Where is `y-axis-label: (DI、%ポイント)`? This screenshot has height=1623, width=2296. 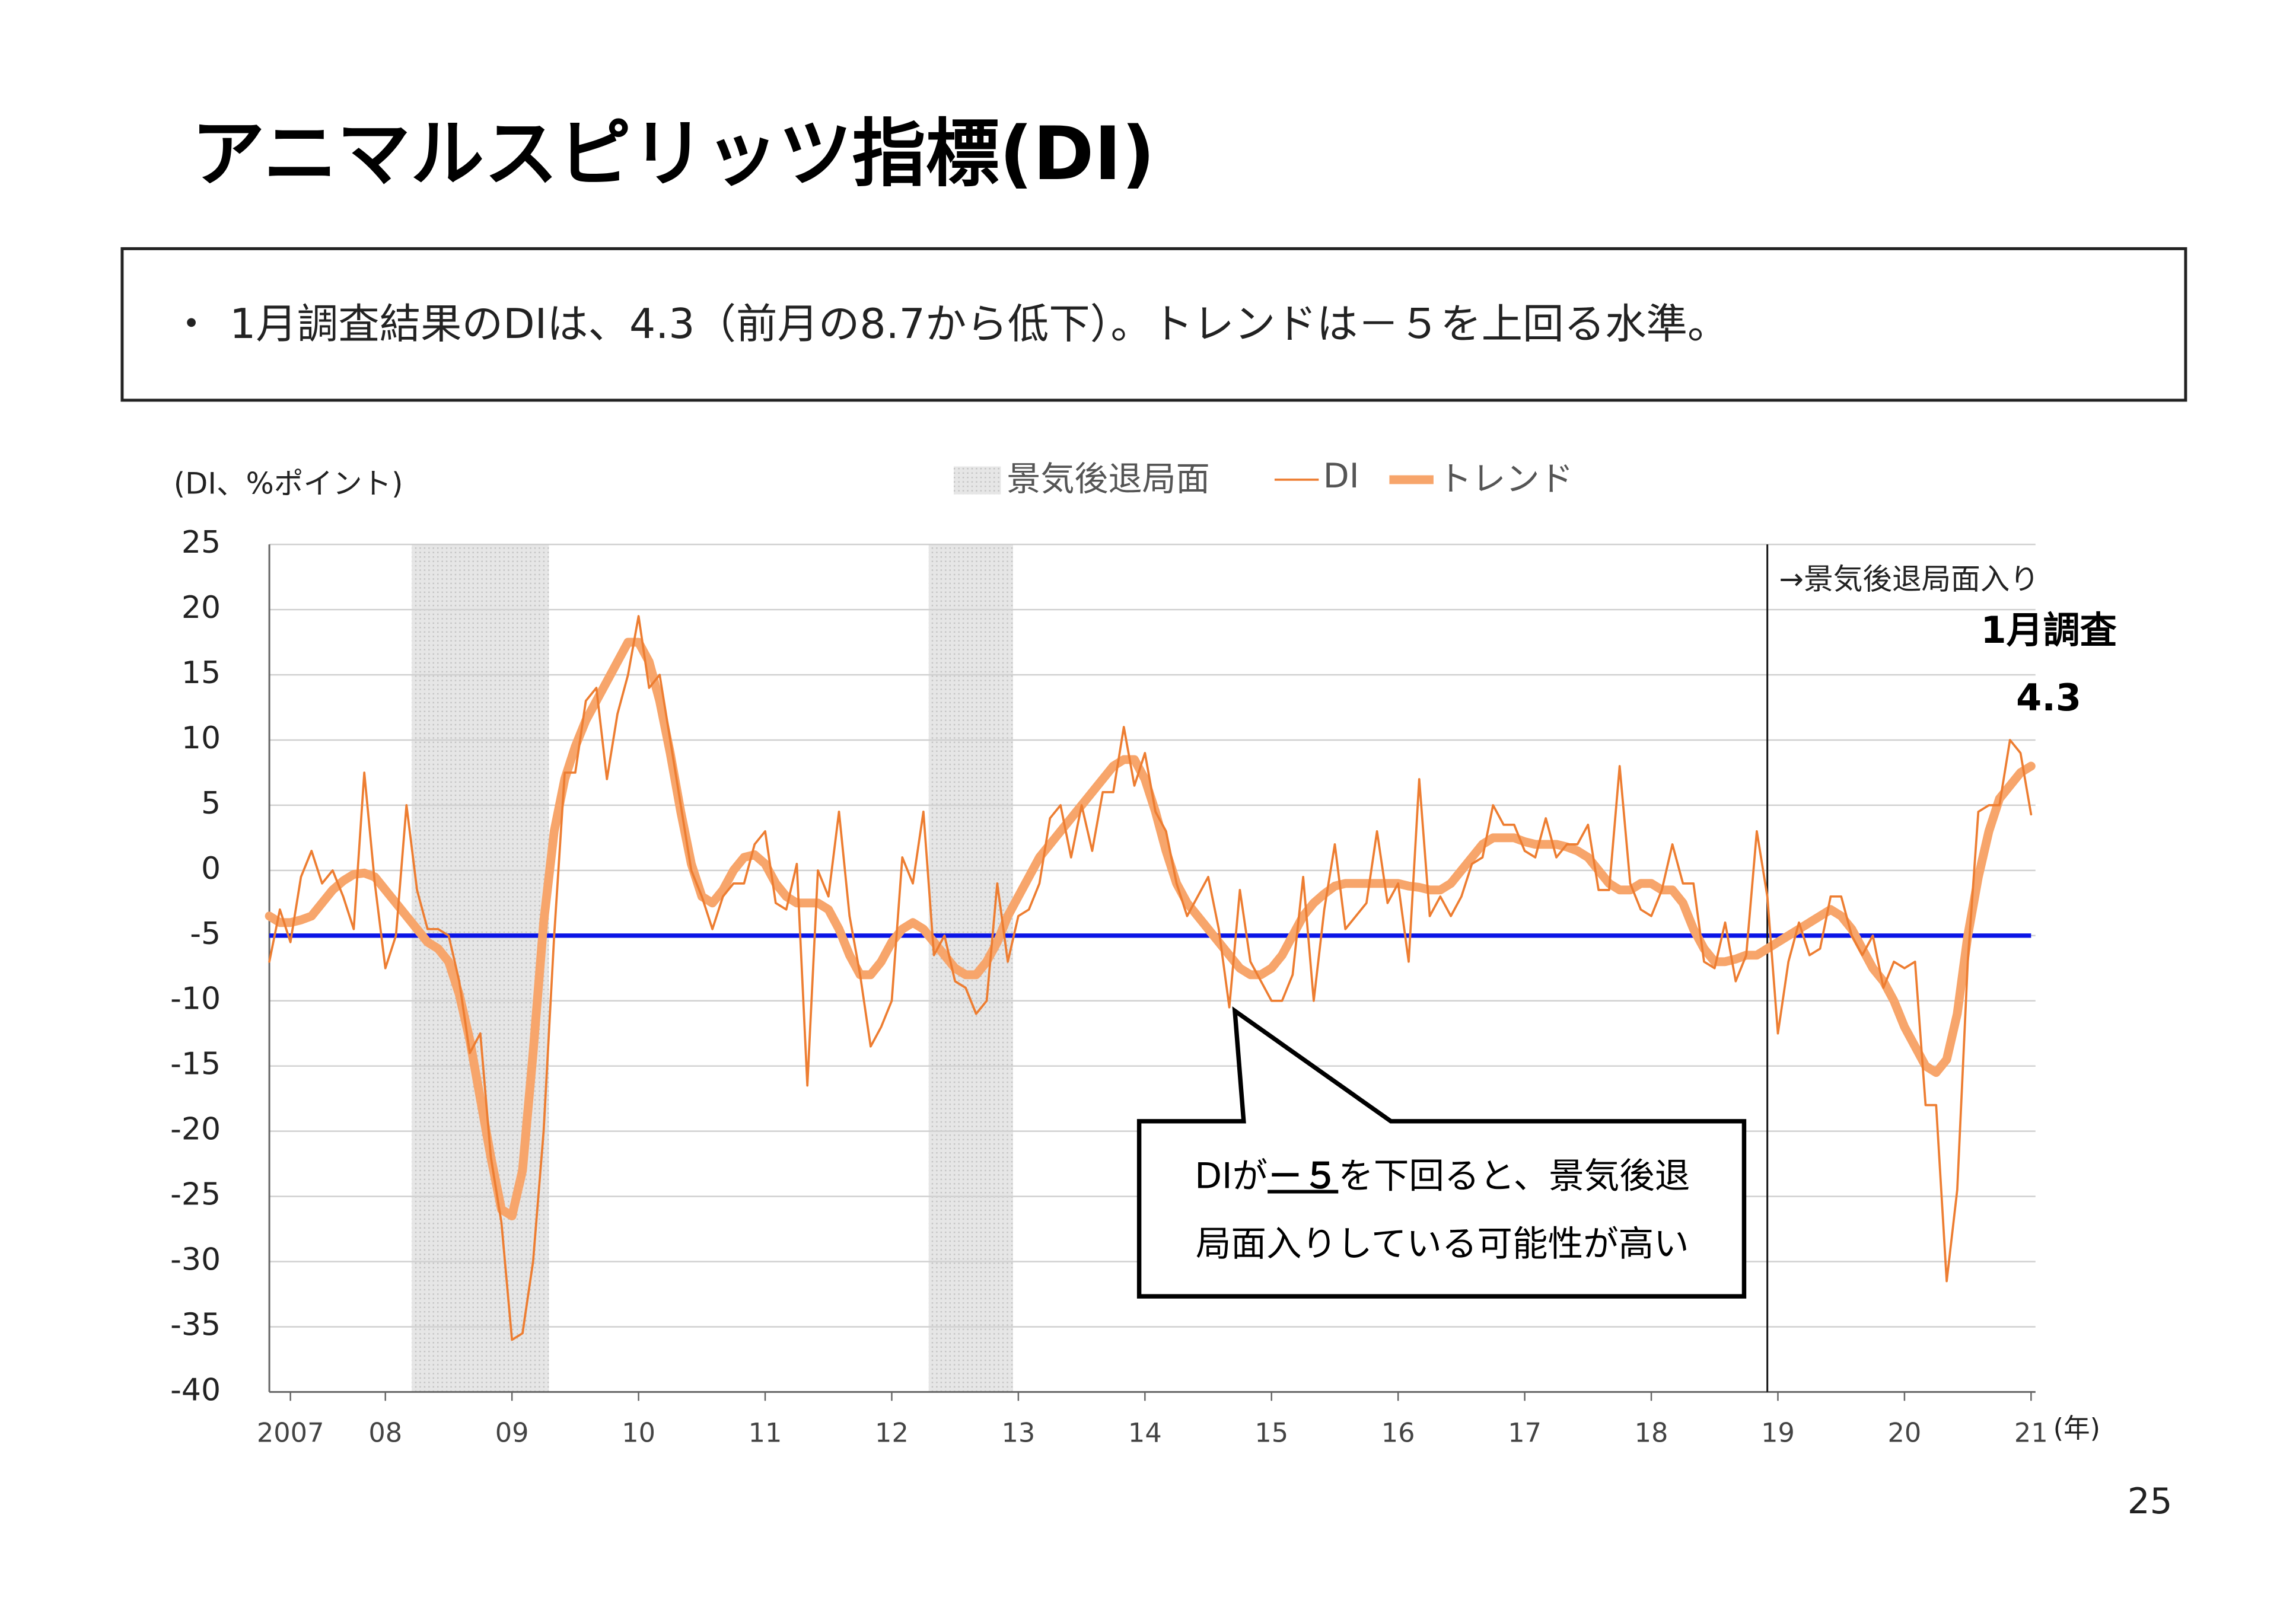 y-axis-label: (DI、%ポイント) is located at coordinates (288, 483).